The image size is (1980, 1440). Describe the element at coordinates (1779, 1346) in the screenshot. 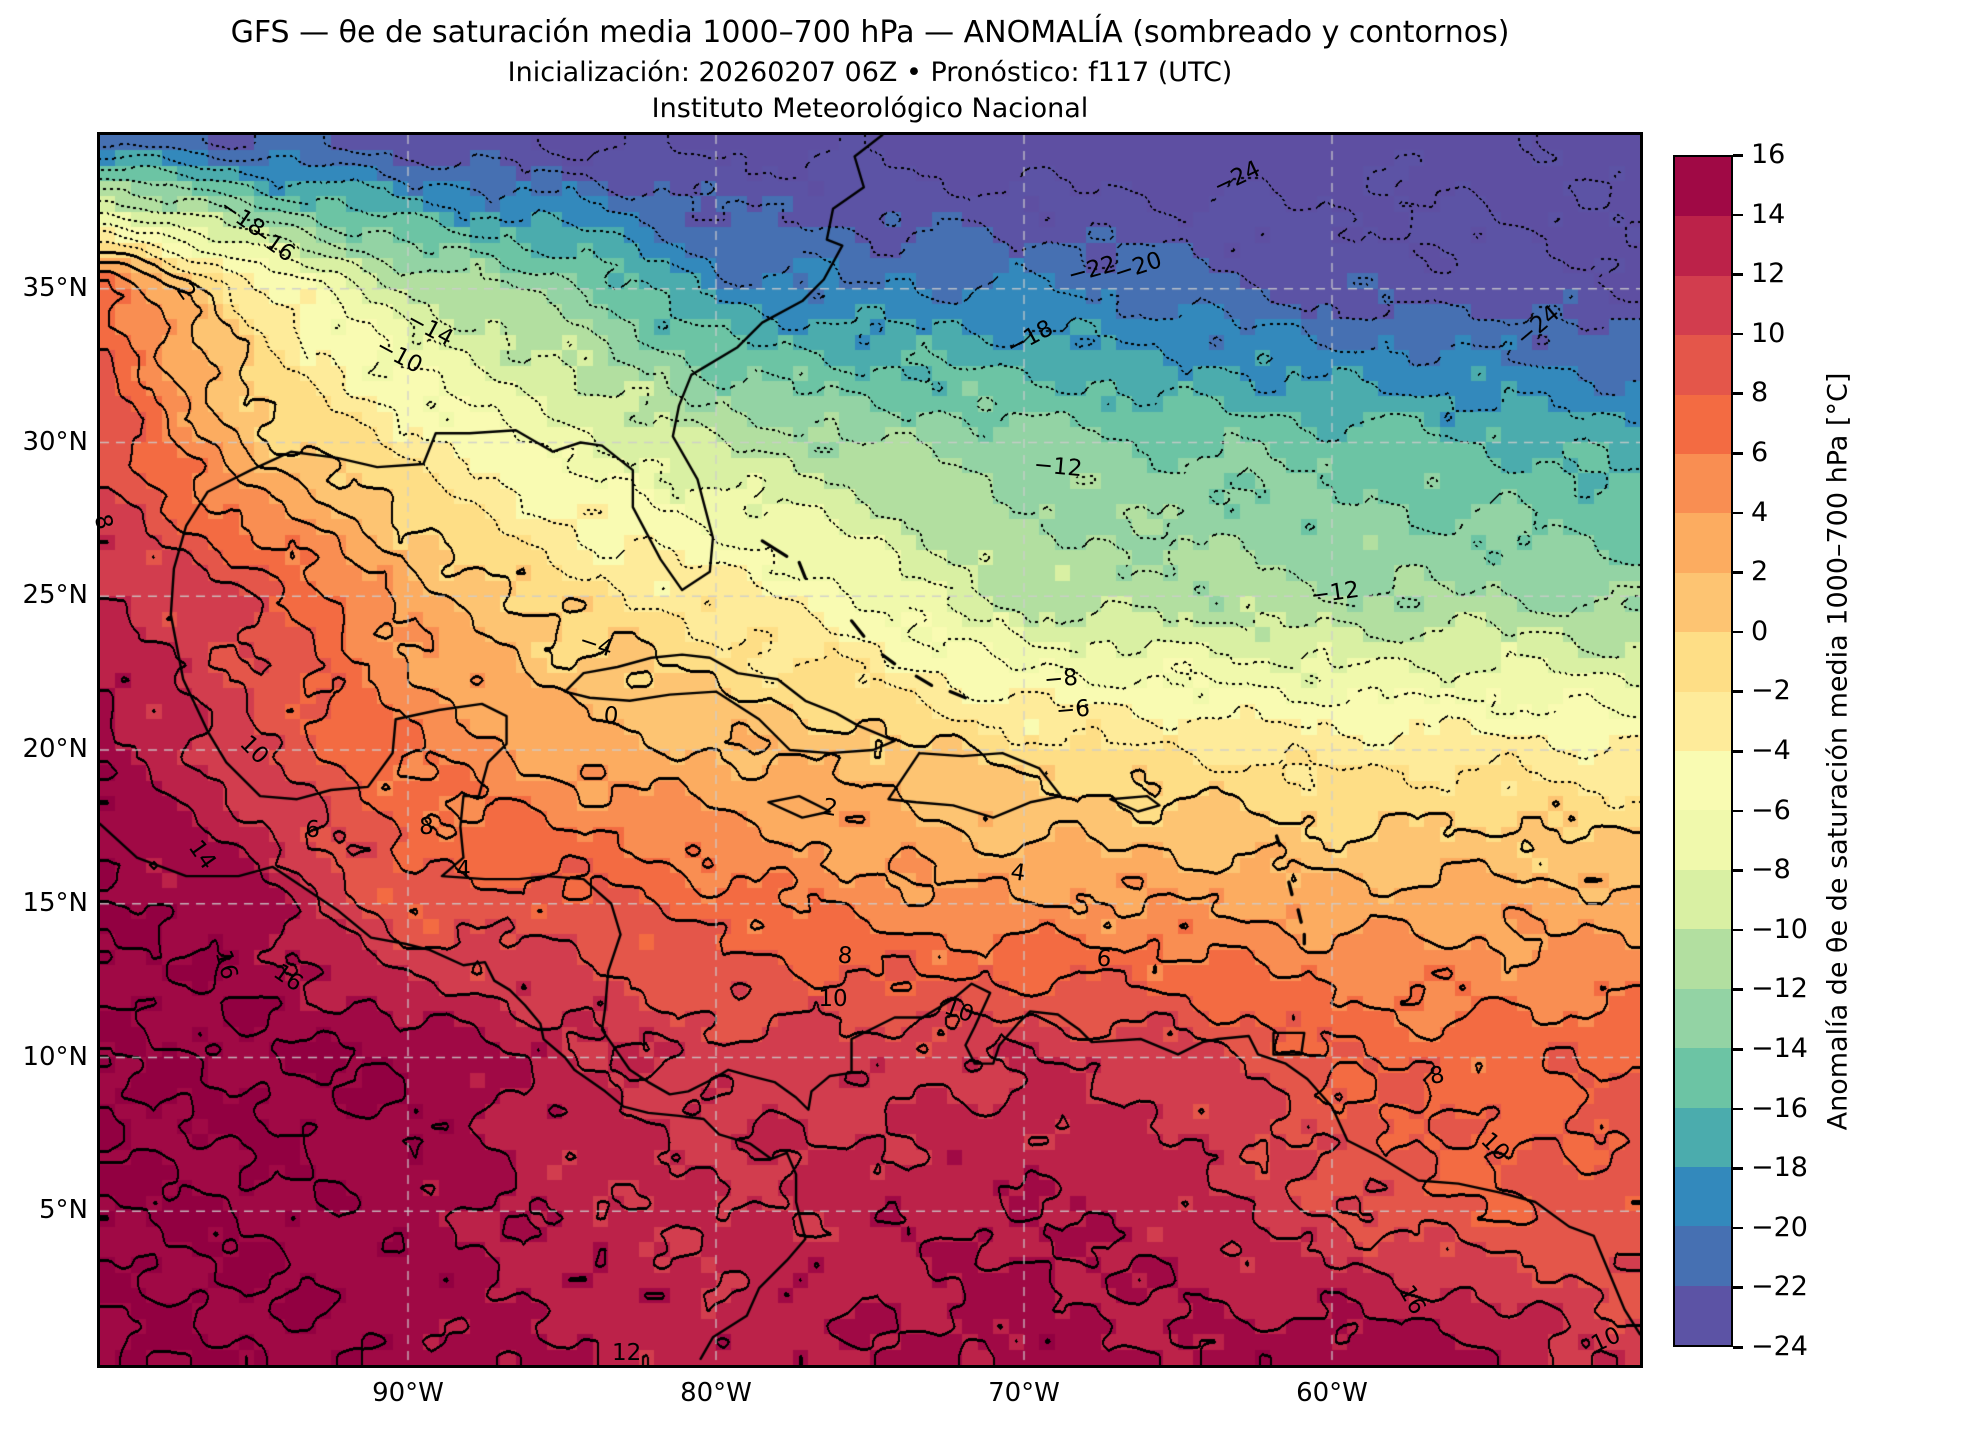

I see `colorbar-tick-label: −24` at that location.